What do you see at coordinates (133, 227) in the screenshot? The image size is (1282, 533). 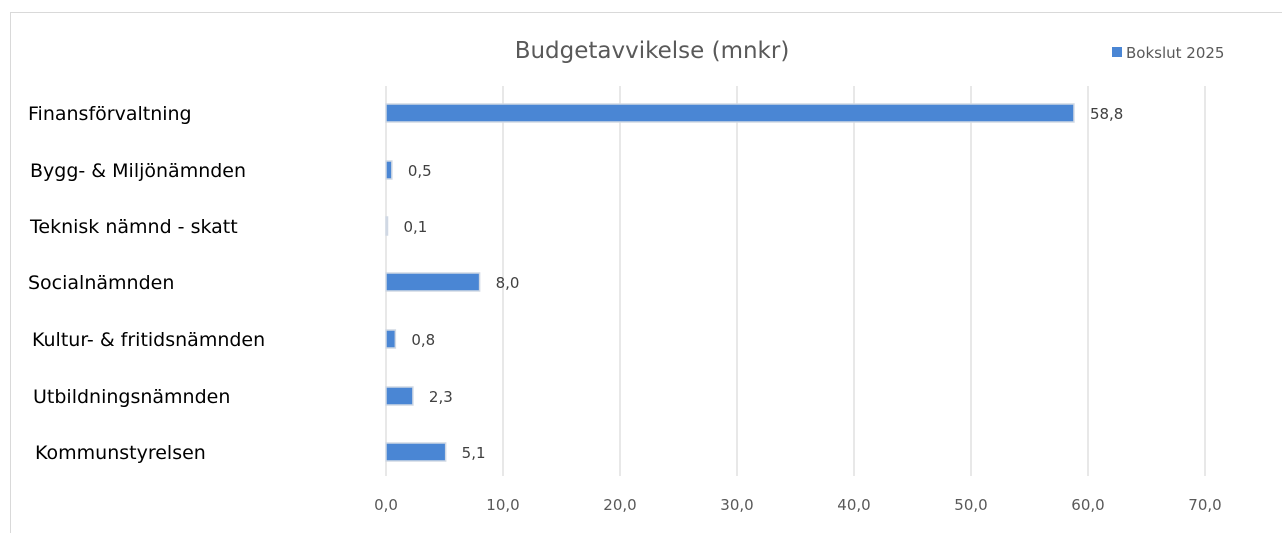 I see `category-label: Teknisk nämnd - skatt` at bounding box center [133, 227].